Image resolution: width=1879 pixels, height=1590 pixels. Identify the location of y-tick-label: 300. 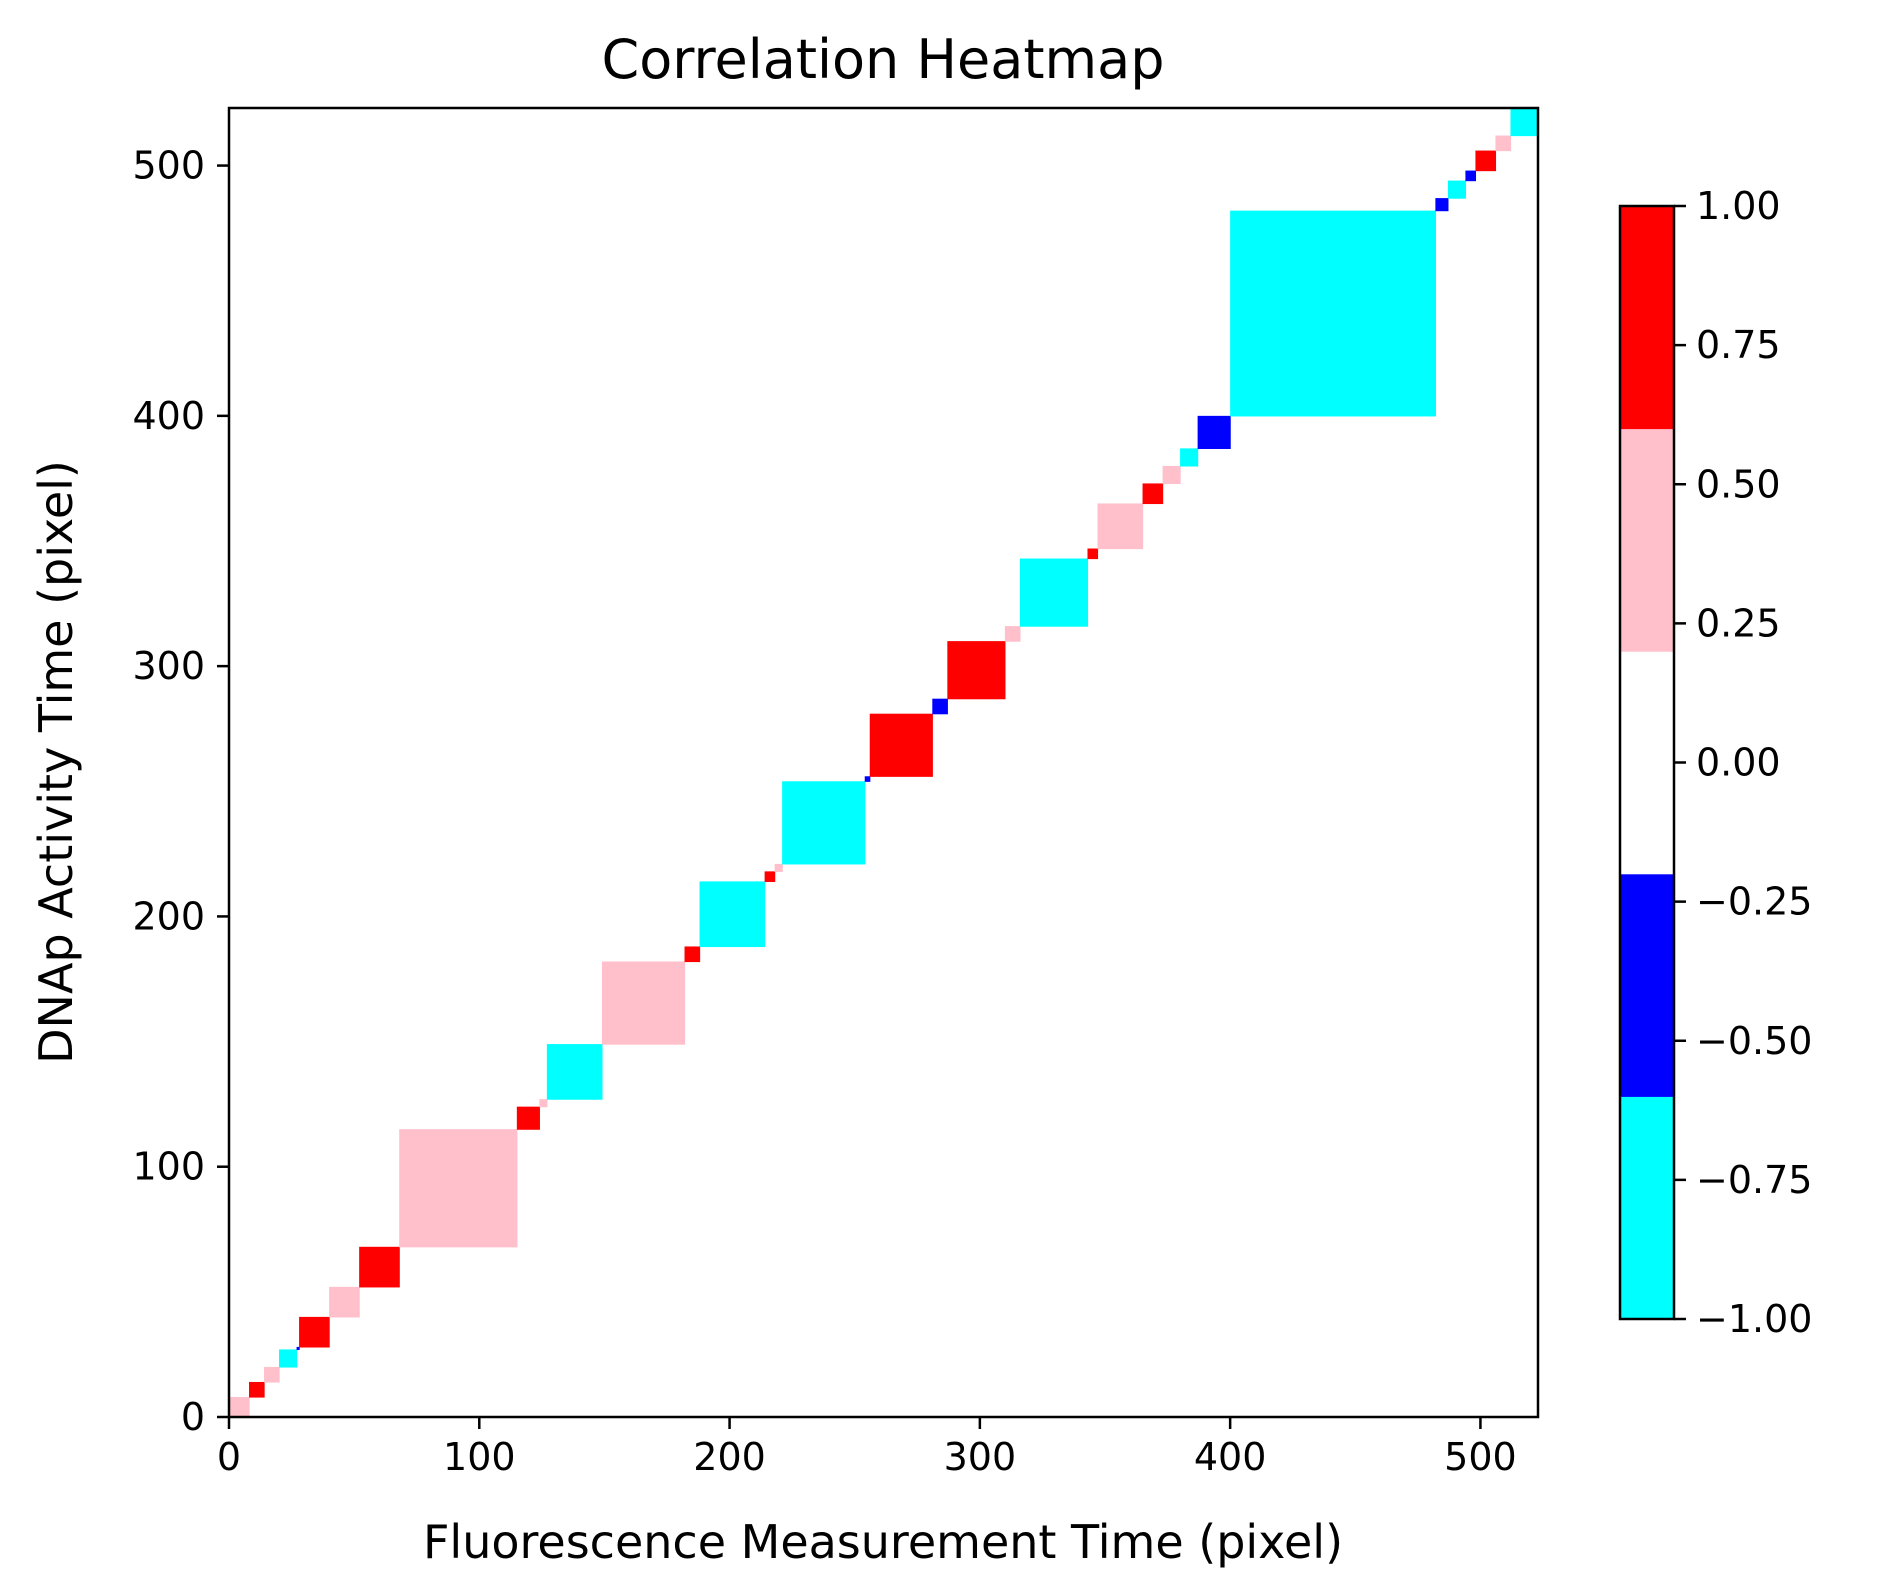
(168, 666).